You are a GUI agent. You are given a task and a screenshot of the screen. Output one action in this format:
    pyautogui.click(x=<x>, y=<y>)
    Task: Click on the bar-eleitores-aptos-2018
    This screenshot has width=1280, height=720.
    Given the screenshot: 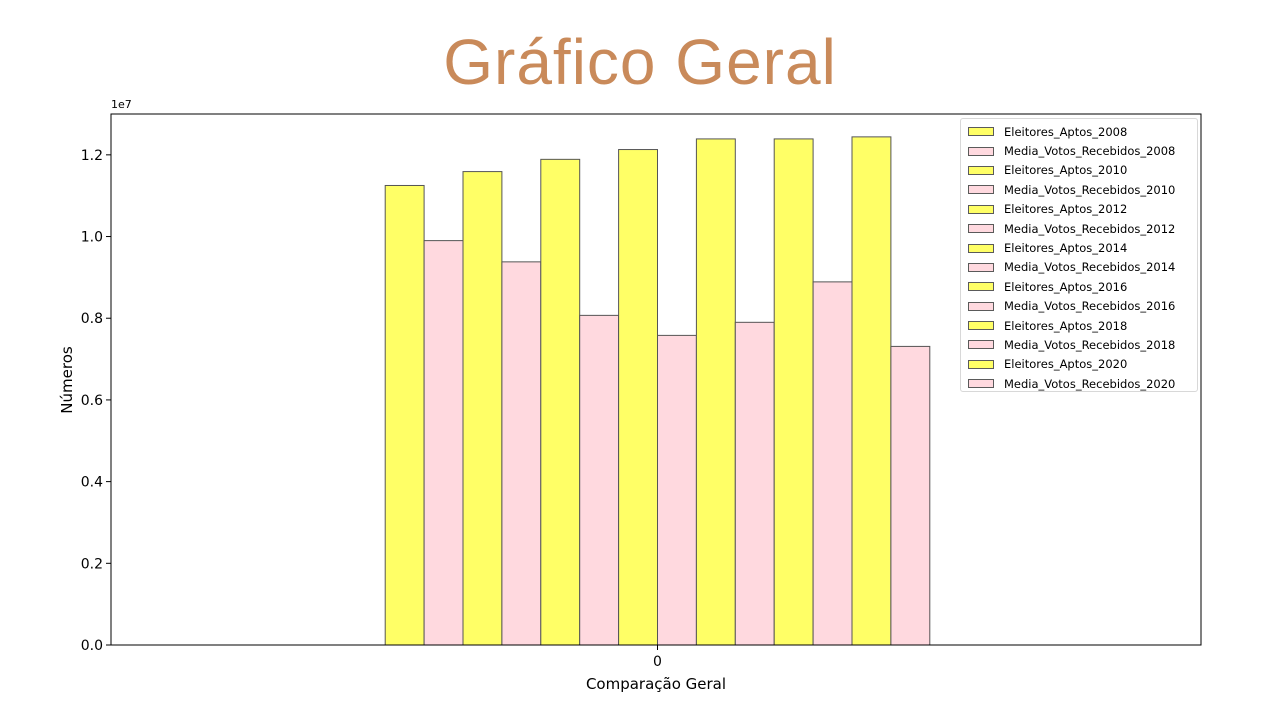 What is the action you would take?
    pyautogui.click(x=793, y=392)
    